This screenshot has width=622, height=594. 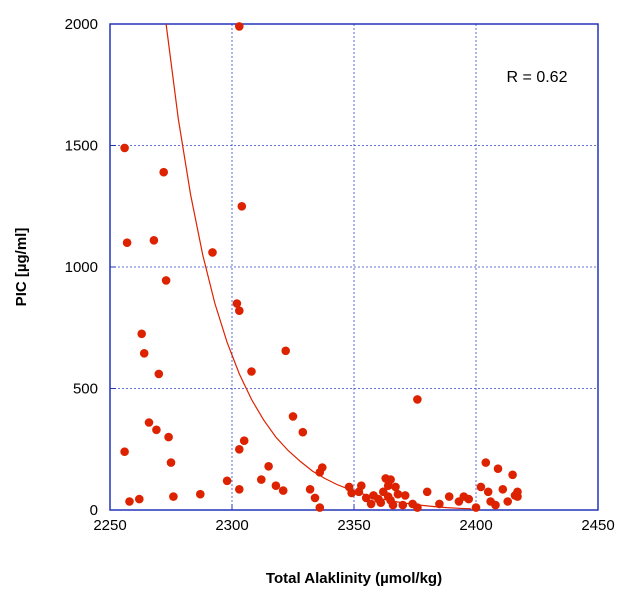 What do you see at coordinates (354, 578) in the screenshot?
I see `x-axis-title: Total Alaklinity (µmol/kg)` at bounding box center [354, 578].